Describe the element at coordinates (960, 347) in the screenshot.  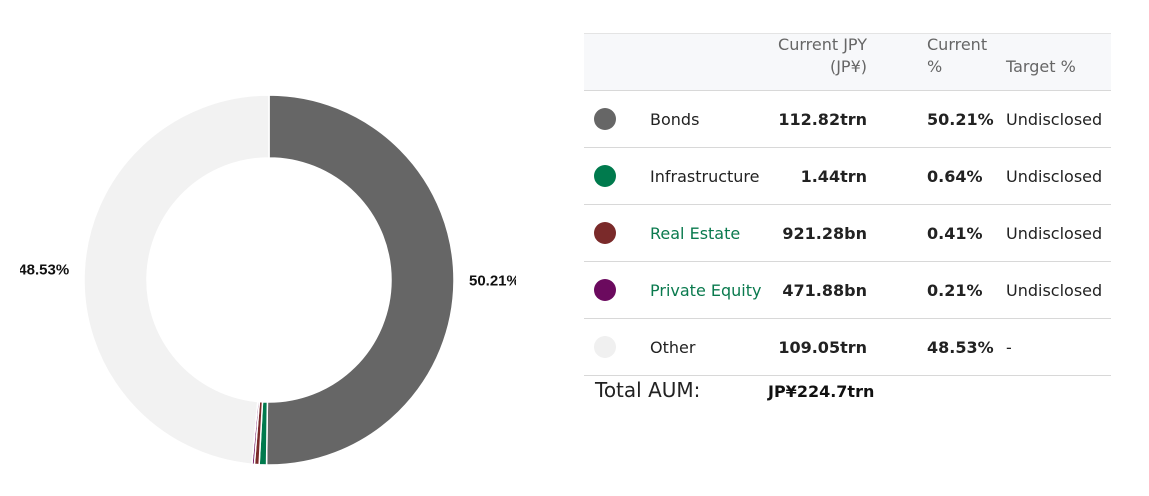
I see `current-pct: 48.53%` at that location.